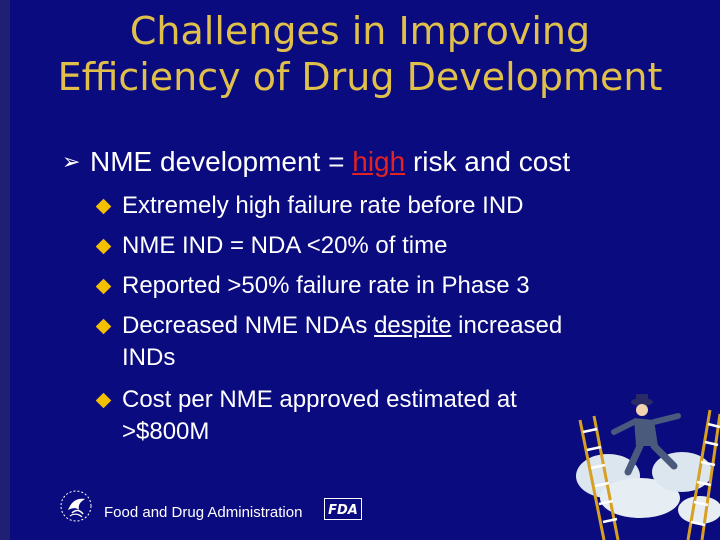 The image size is (720, 540). I want to click on title-line-2: Efficiency of Drug Development, so click(360, 77).